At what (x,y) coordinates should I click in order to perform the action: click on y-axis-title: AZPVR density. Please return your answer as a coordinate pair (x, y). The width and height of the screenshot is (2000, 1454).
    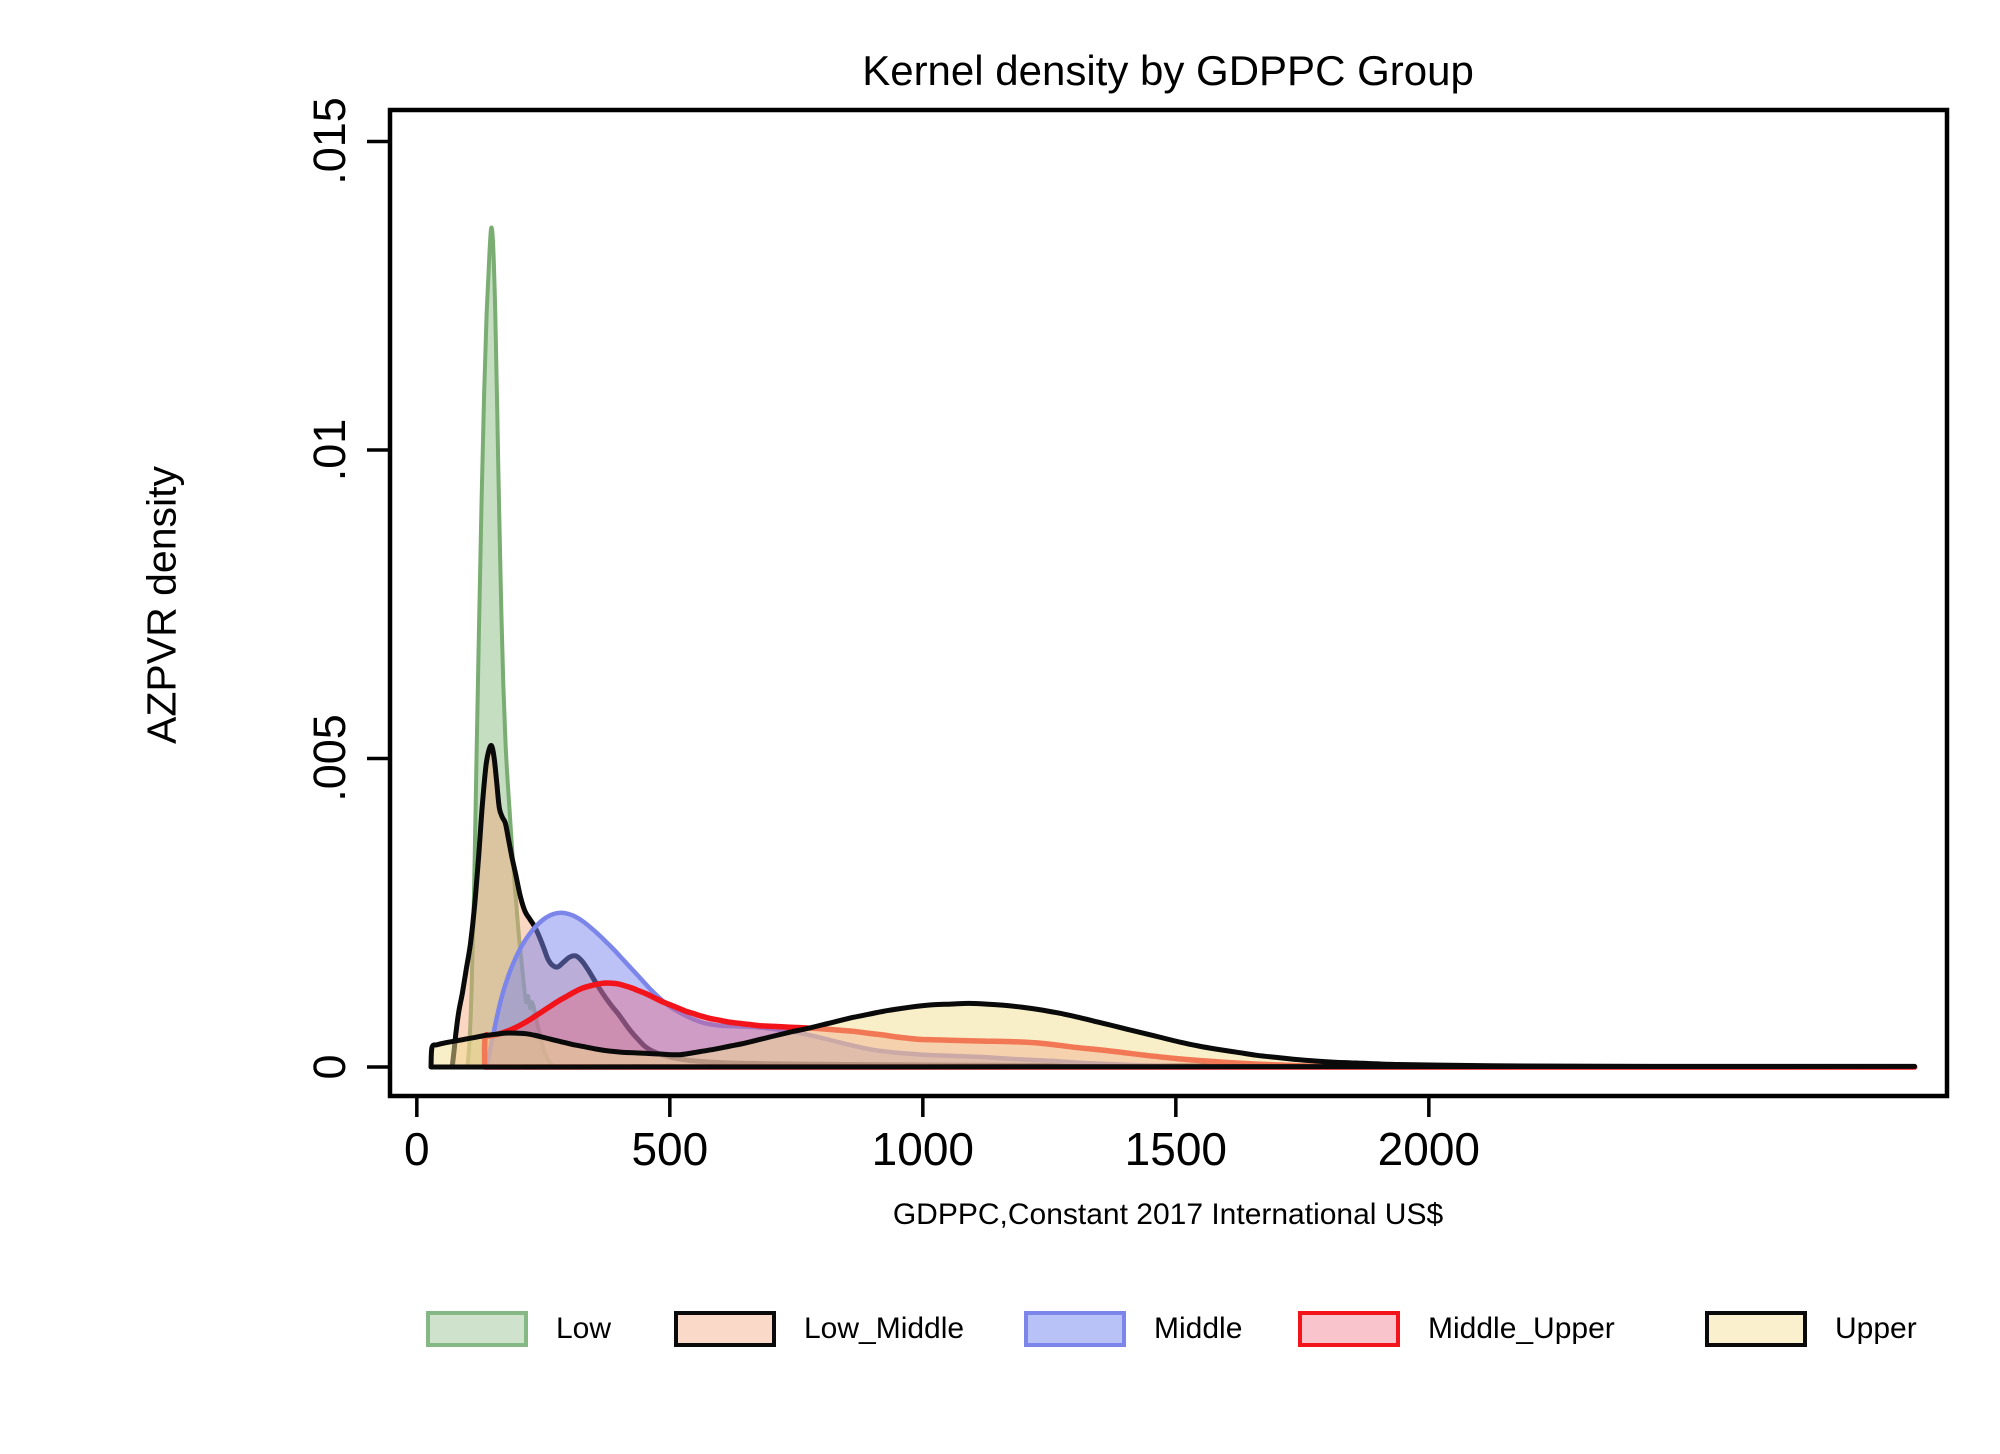
    Looking at the image, I should click on (161, 605).